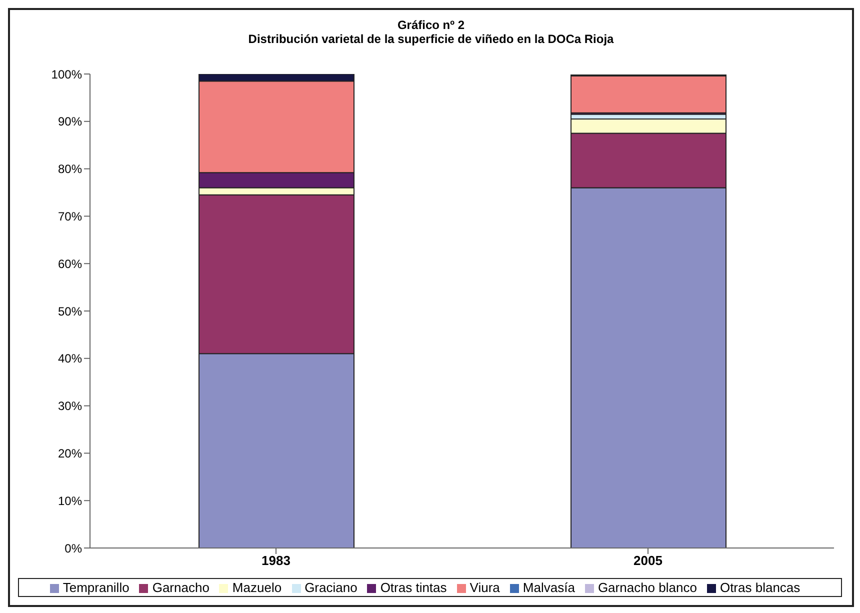 This screenshot has height=613, width=860. What do you see at coordinates (70, 501) in the screenshot?
I see `y-tick-label: 10%` at bounding box center [70, 501].